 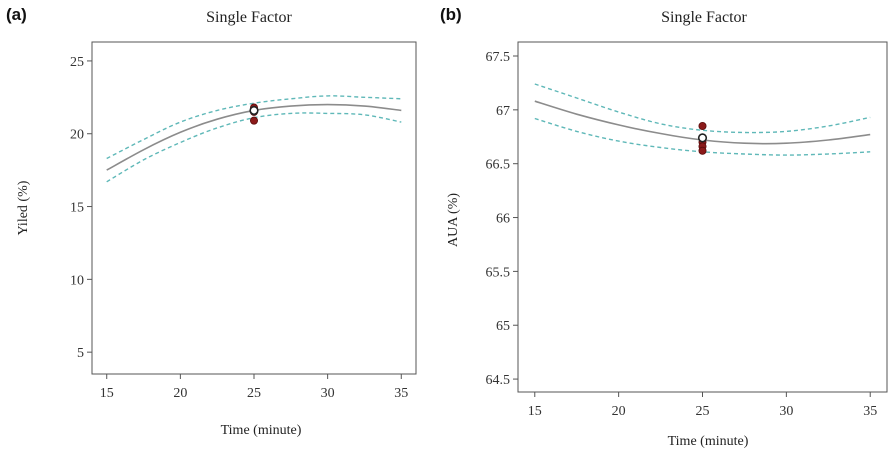 I want to click on y-tick-label: 65.5, so click(x=498, y=272).